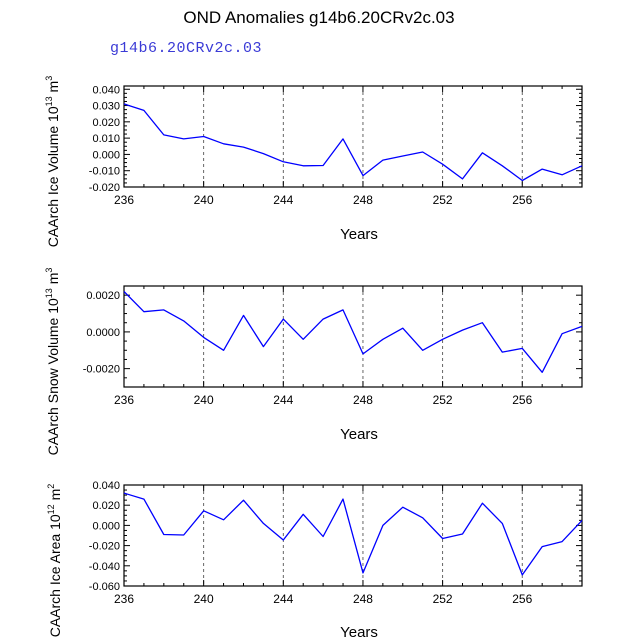  What do you see at coordinates (101, 370) in the screenshot?
I see `y-tick-label: -0.0020` at bounding box center [101, 370].